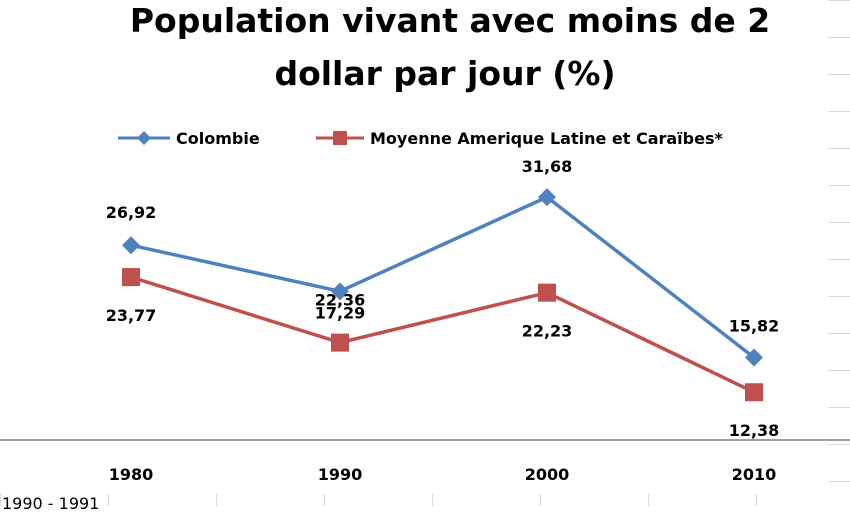 This screenshot has height=513, width=850. I want to click on marker-moyenne-2000, so click(547, 292).